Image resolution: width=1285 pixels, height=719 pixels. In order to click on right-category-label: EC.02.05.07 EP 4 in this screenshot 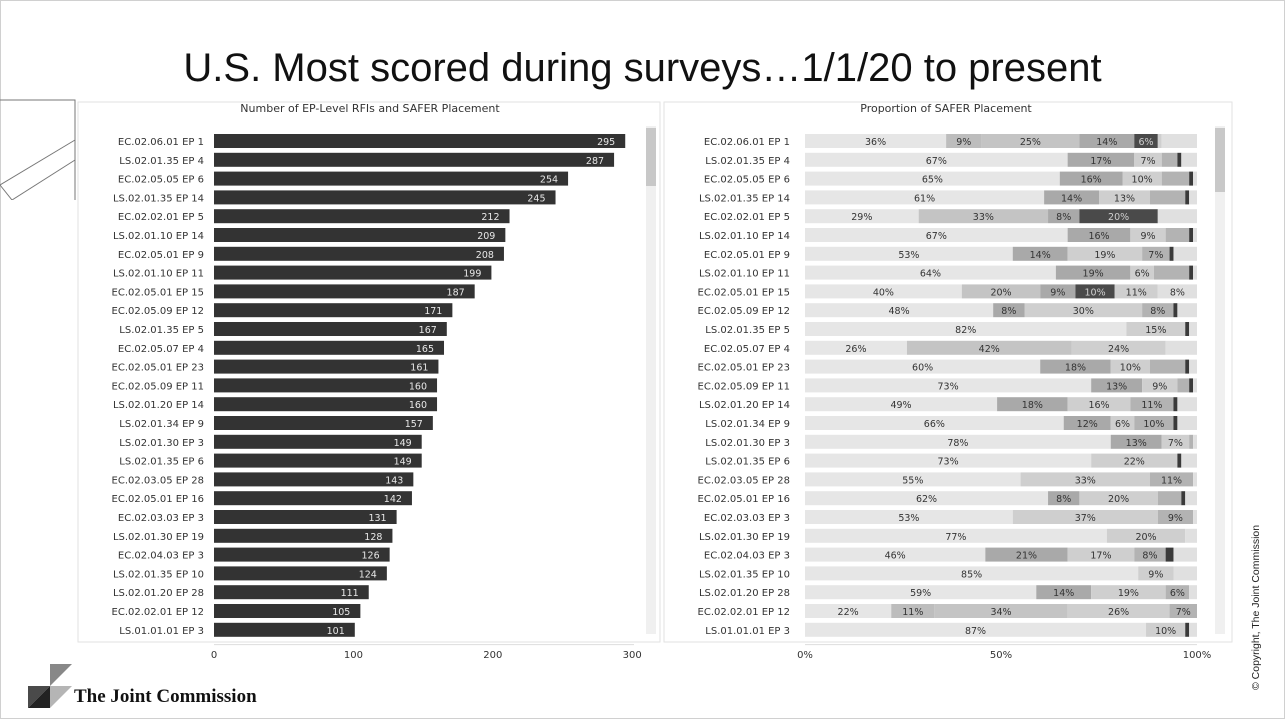, I will do `click(747, 349)`.